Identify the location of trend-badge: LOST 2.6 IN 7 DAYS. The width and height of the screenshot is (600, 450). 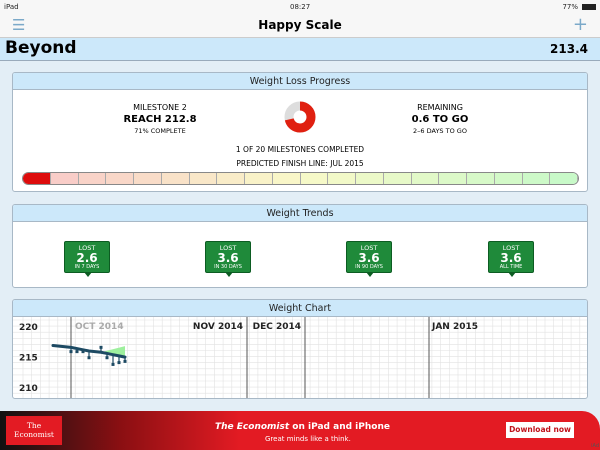
(87, 259).